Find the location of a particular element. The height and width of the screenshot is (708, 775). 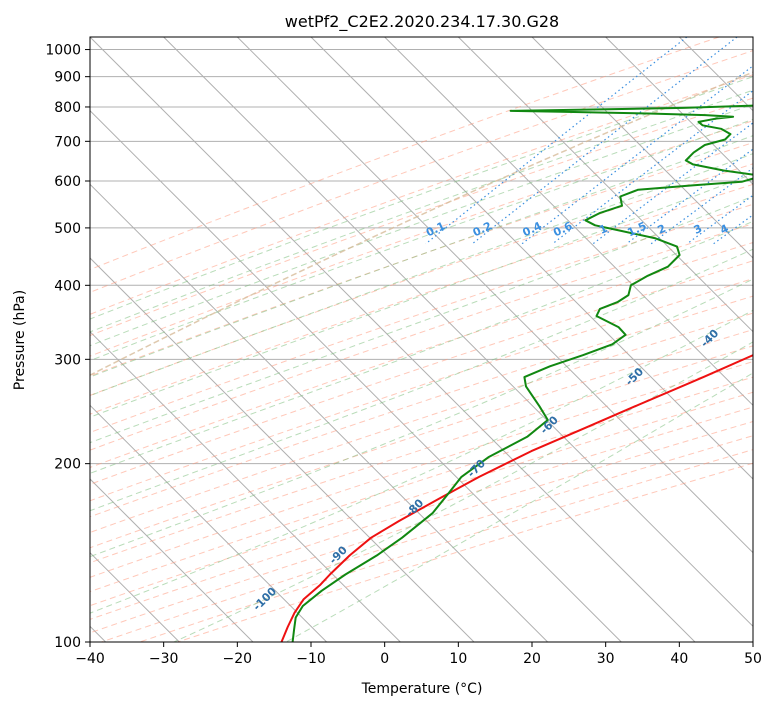

y-tick-label: 900 is located at coordinates (67, 78).